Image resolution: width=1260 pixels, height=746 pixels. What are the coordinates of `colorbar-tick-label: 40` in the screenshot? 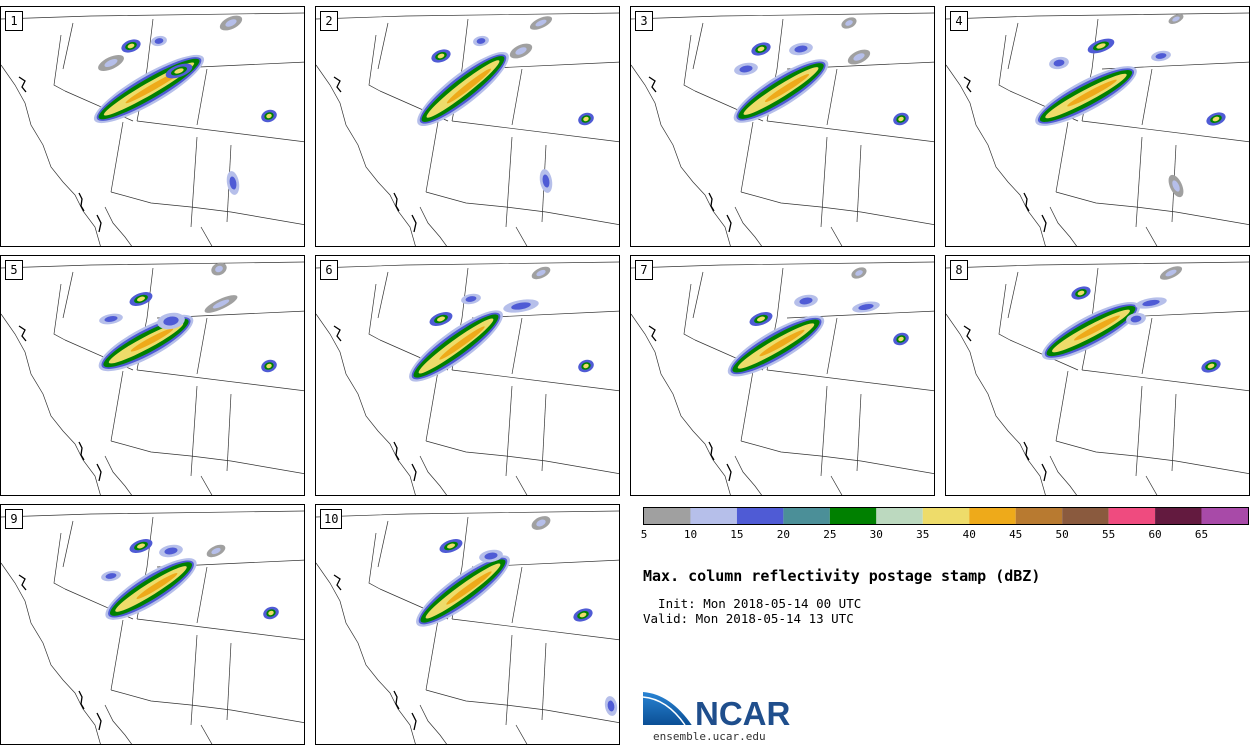 It's located at (969, 534).